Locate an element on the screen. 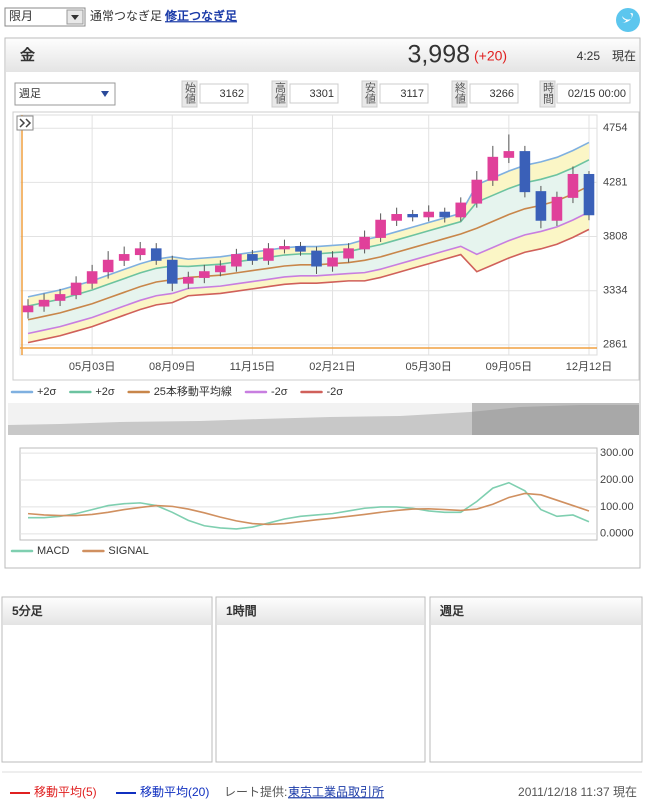 This screenshot has height=801, width=645. y-tick-label: 100.00 is located at coordinates (617, 507).